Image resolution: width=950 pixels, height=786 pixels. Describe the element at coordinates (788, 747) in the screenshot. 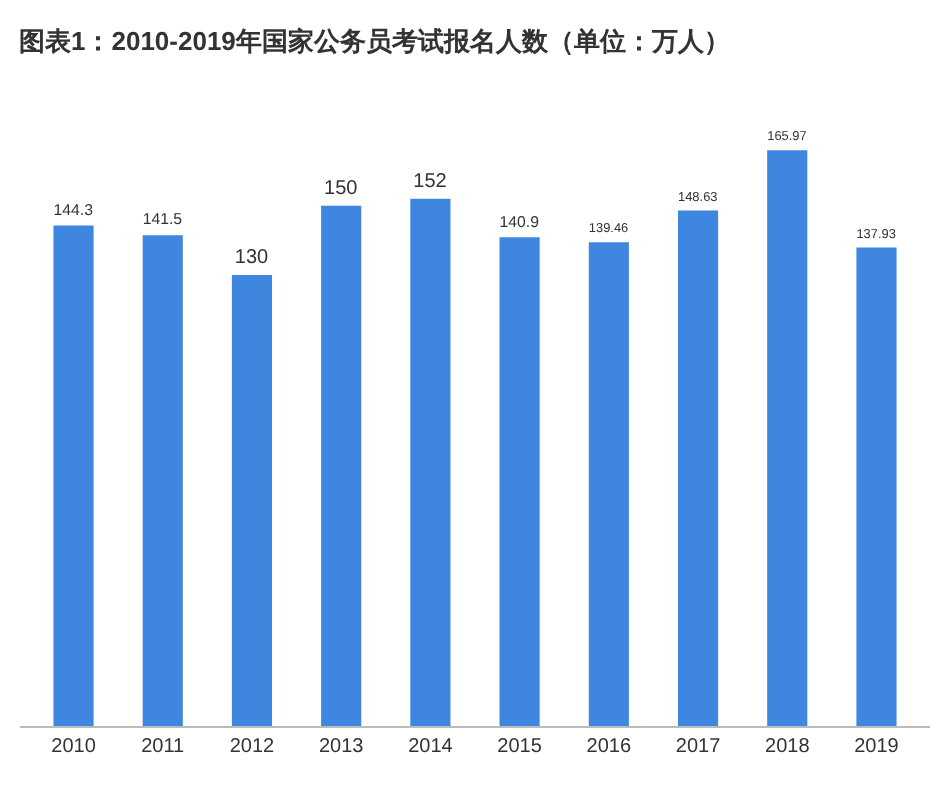

I see `x-tick-label: 2018` at that location.